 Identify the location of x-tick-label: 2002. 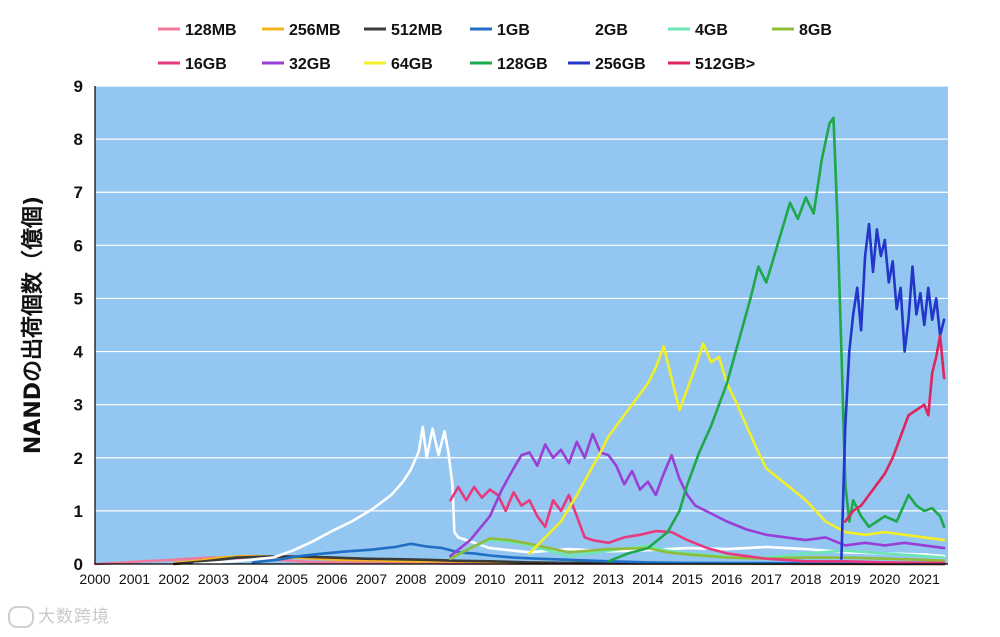
(173, 579).